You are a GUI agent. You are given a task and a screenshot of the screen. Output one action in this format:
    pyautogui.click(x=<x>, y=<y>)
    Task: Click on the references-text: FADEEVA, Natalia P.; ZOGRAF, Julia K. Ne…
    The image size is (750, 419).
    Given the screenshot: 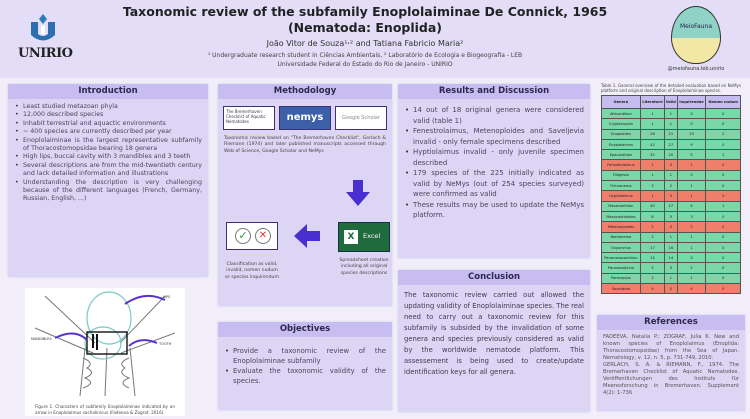 What is the action you would take?
    pyautogui.click(x=671, y=365)
    